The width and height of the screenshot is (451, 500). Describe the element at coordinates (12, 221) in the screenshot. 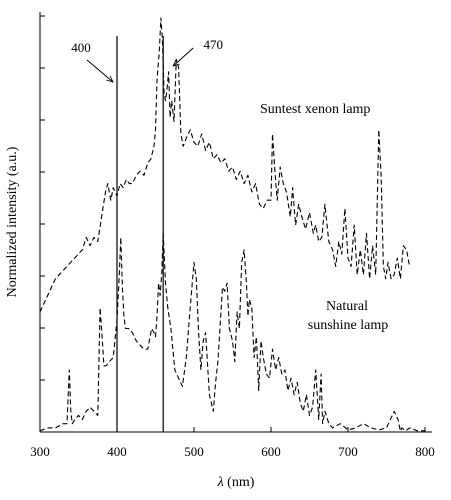

I see `y-axis-label: Normalized intensity (a.u.)` at that location.